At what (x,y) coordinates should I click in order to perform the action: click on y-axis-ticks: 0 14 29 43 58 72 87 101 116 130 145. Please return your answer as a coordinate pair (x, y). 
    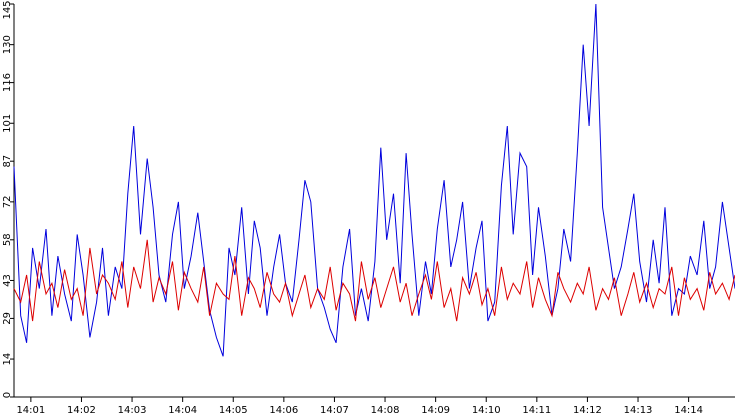
    Looking at the image, I should click on (8, 199).